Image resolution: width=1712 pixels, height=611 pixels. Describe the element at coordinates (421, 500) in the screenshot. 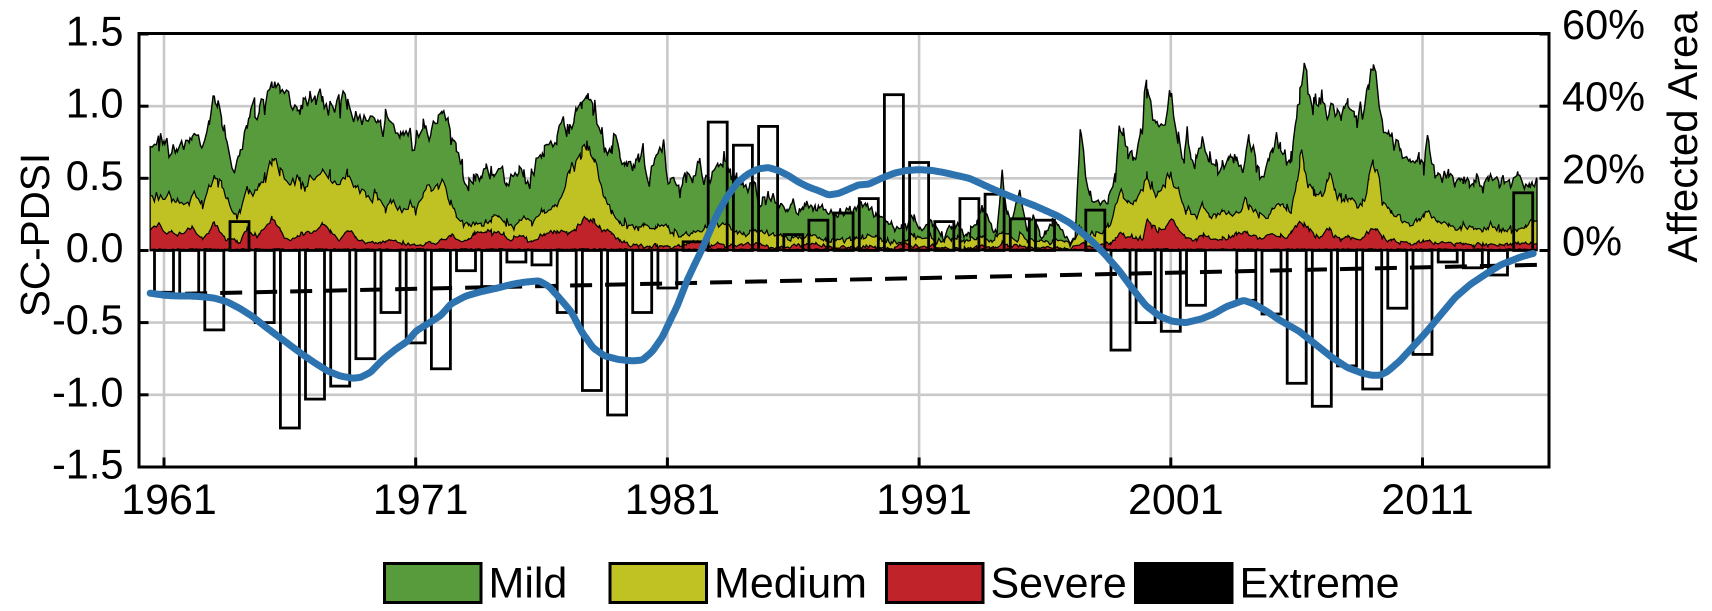

I see `svg-text: 1971` at that location.